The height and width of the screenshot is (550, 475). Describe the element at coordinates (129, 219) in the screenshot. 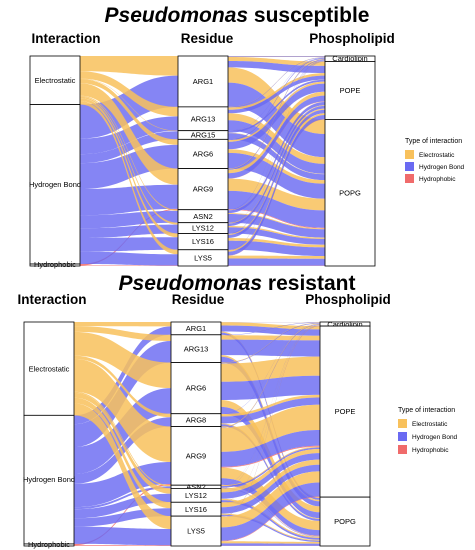

I see `flow-hydrogen-bond-to-asn2` at that location.